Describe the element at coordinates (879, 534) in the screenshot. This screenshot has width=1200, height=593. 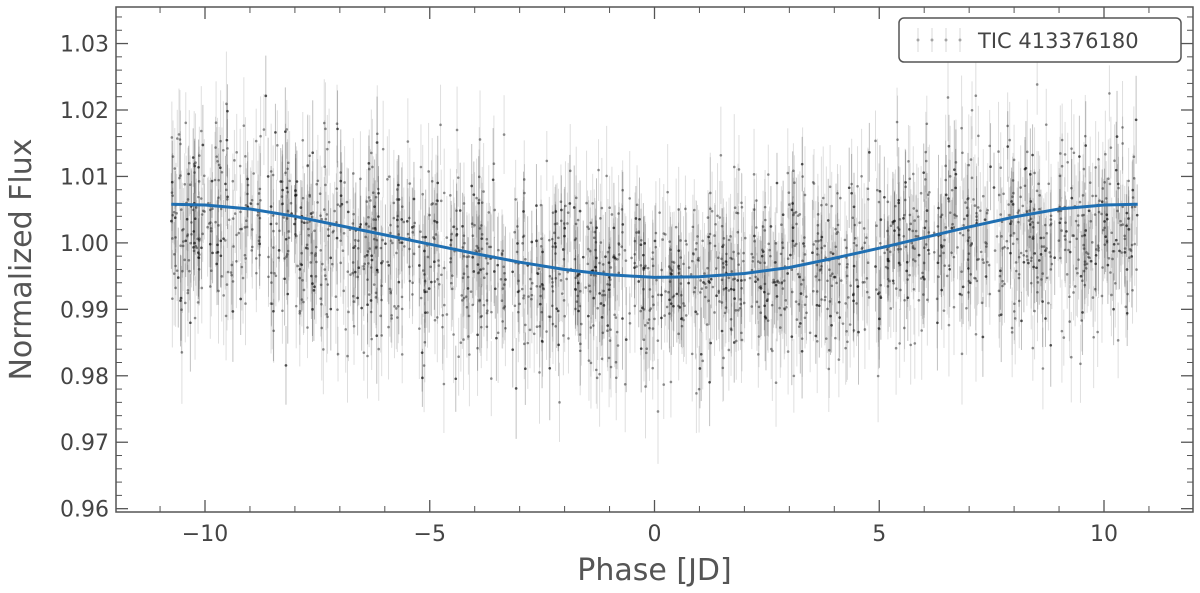
I see `x-tick-label: 5` at that location.